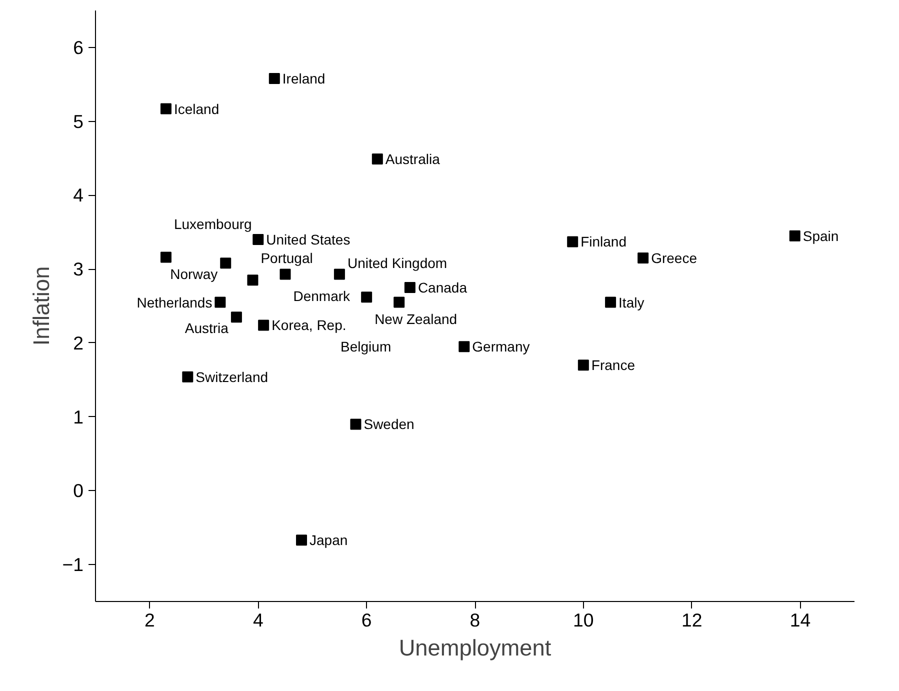 This screenshot has width=899, height=691. Describe the element at coordinates (206, 328) in the screenshot. I see `annotation: Austria` at that location.